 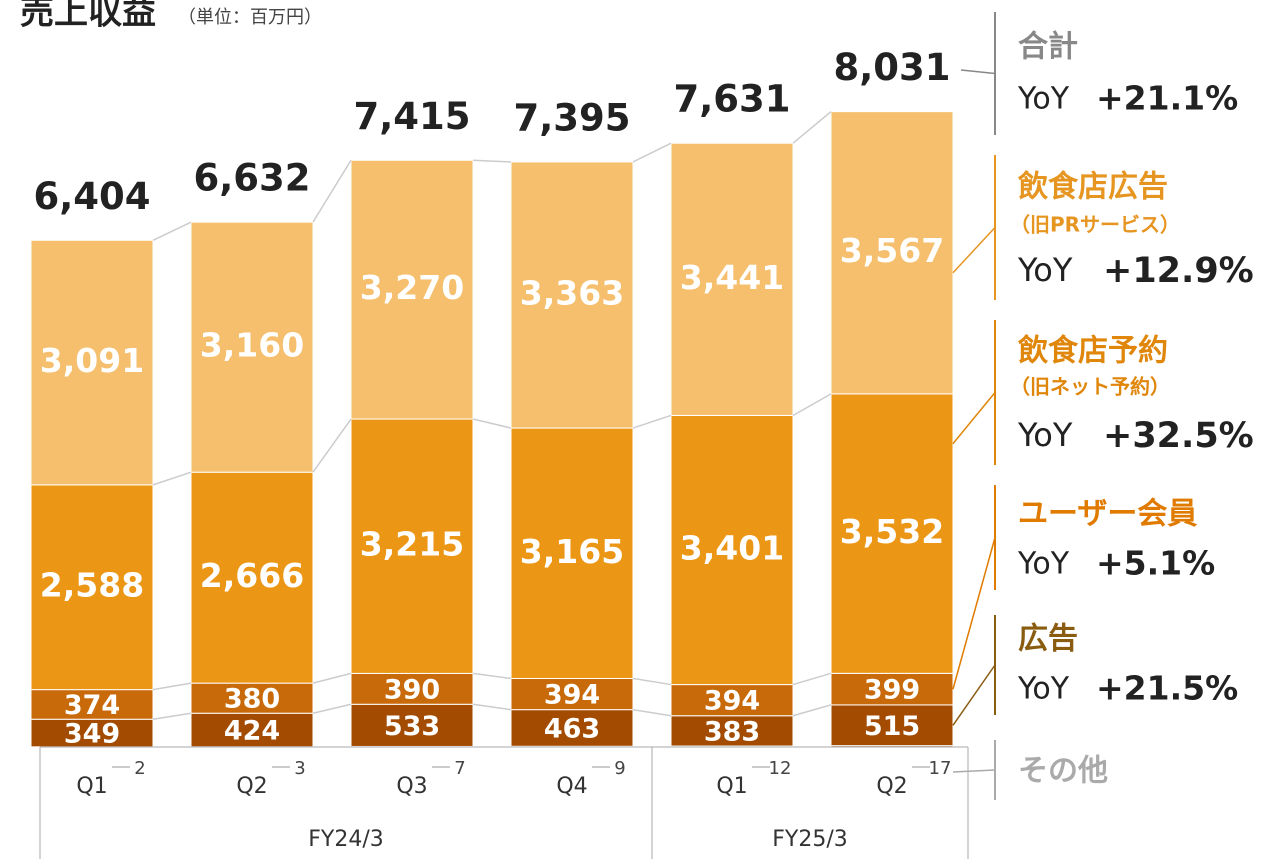 I want to click on value-label: 3,441, so click(x=732, y=277).